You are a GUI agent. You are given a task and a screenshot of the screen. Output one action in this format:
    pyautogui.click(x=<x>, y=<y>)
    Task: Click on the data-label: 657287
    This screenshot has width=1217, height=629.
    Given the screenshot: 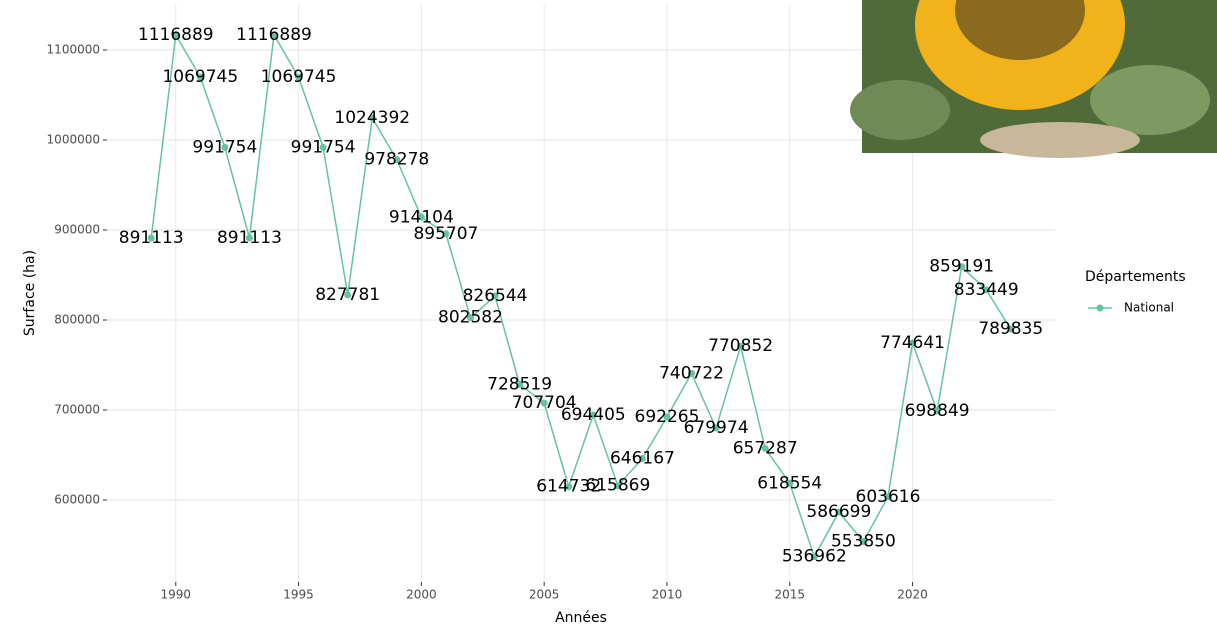 What is the action you would take?
    pyautogui.click(x=765, y=448)
    